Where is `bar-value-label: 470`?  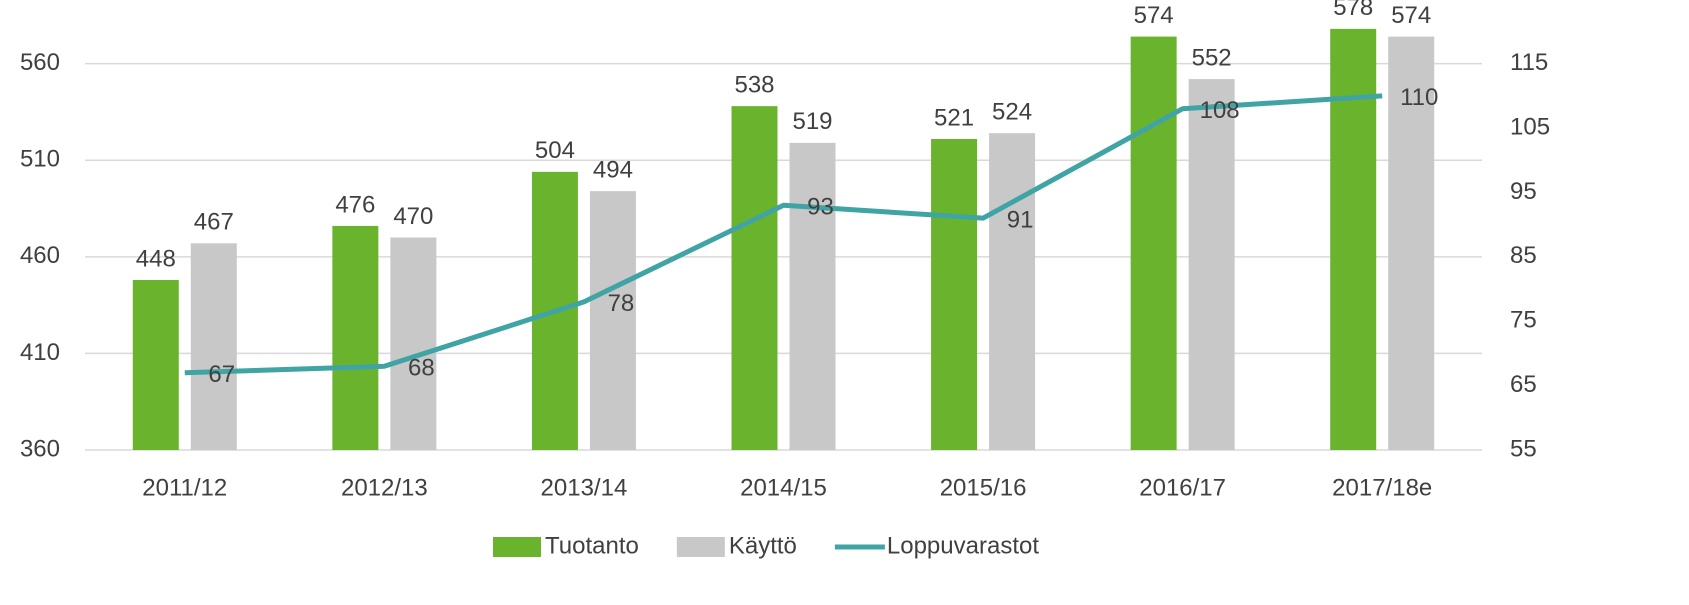 bar-value-label: 470 is located at coordinates (413, 216).